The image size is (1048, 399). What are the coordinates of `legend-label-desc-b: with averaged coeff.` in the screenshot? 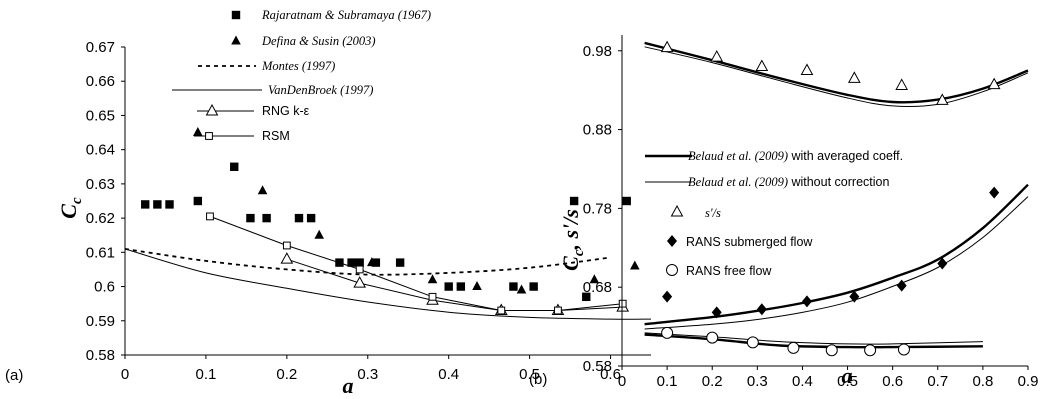 It's located at (845, 156).